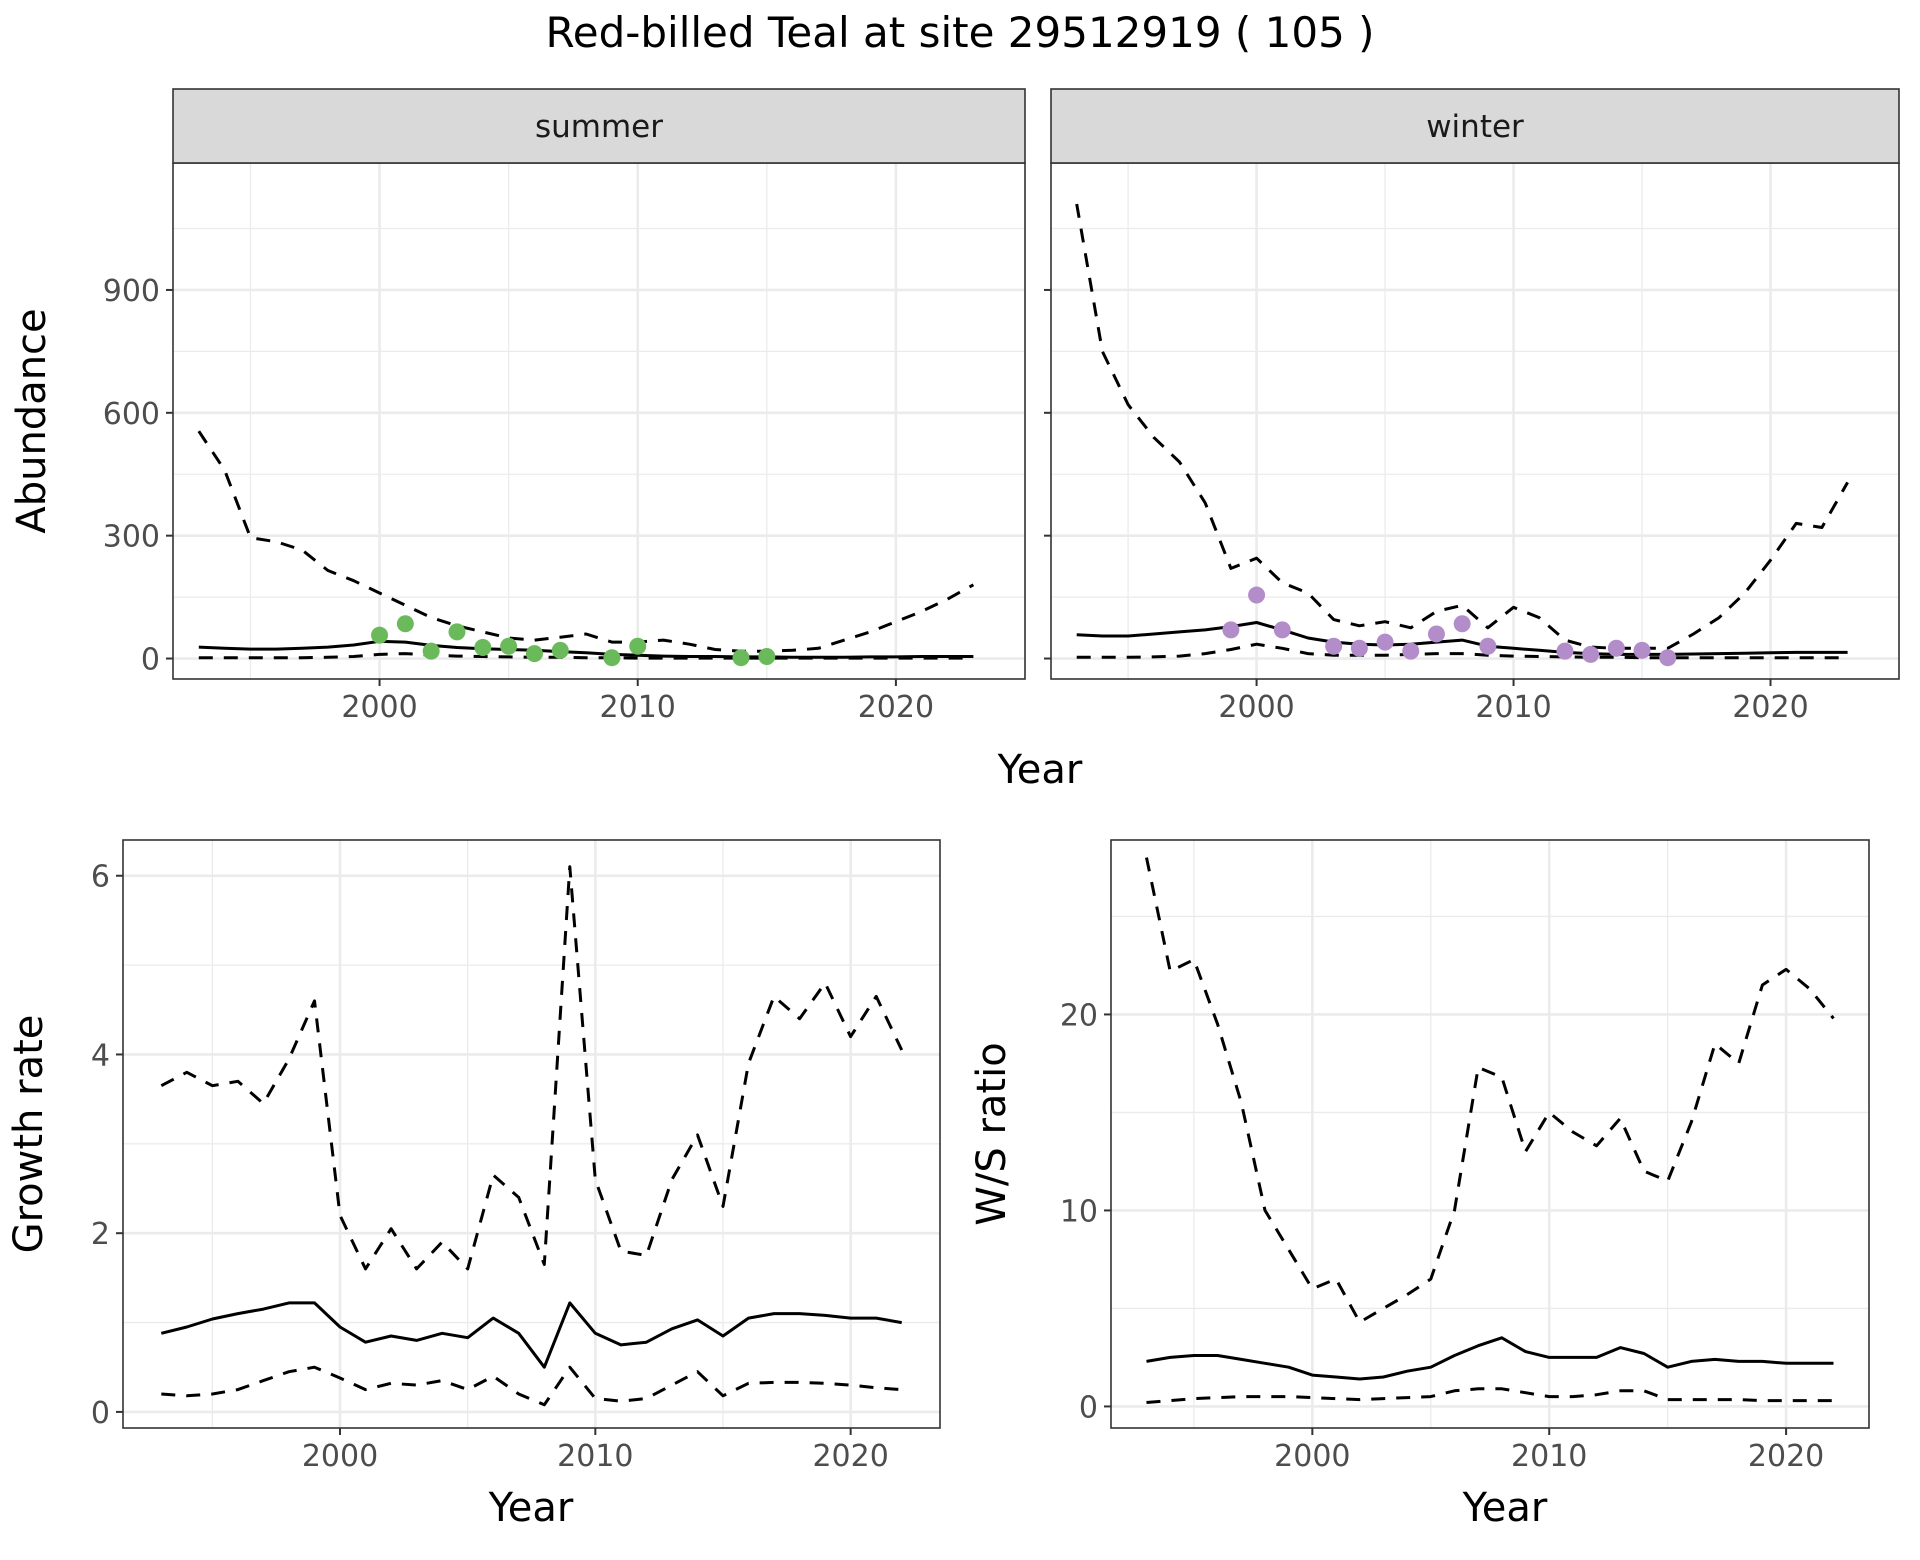  I want to click on panel-border, so click(1490, 1134).